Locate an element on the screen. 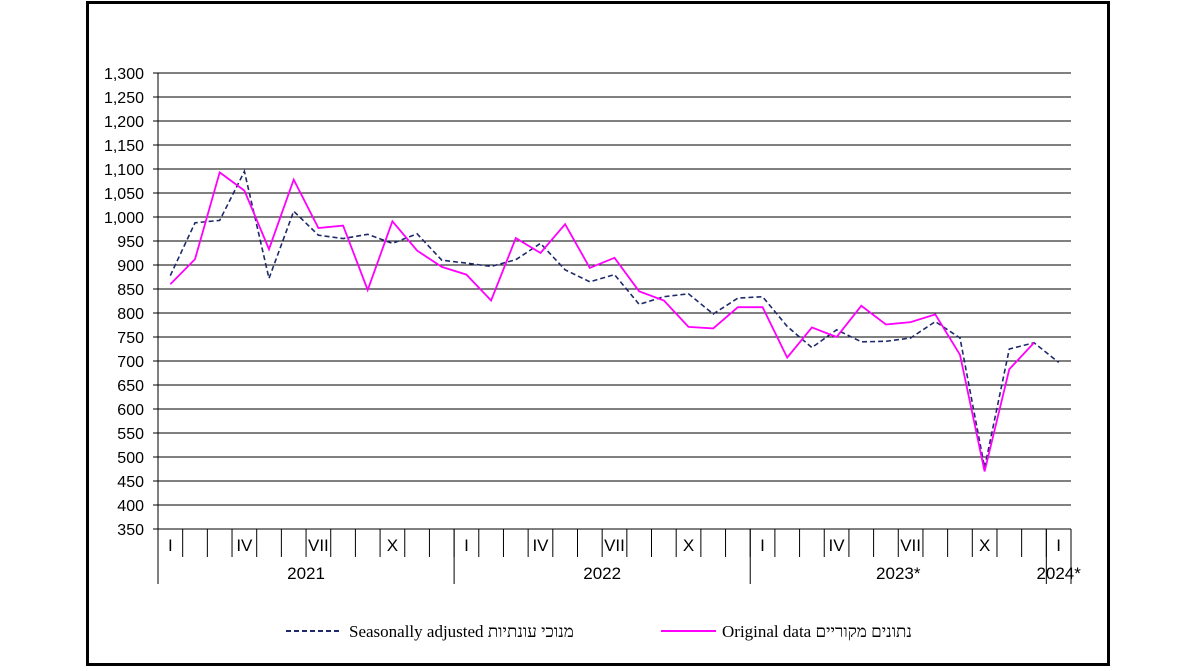  y-tick-label: 1,200 is located at coordinates (124, 122).